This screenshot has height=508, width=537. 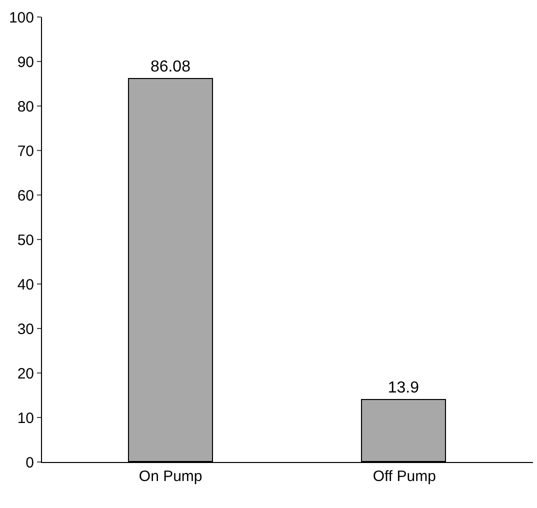 What do you see at coordinates (25, 151) in the screenshot?
I see `y-tick-label: 70` at bounding box center [25, 151].